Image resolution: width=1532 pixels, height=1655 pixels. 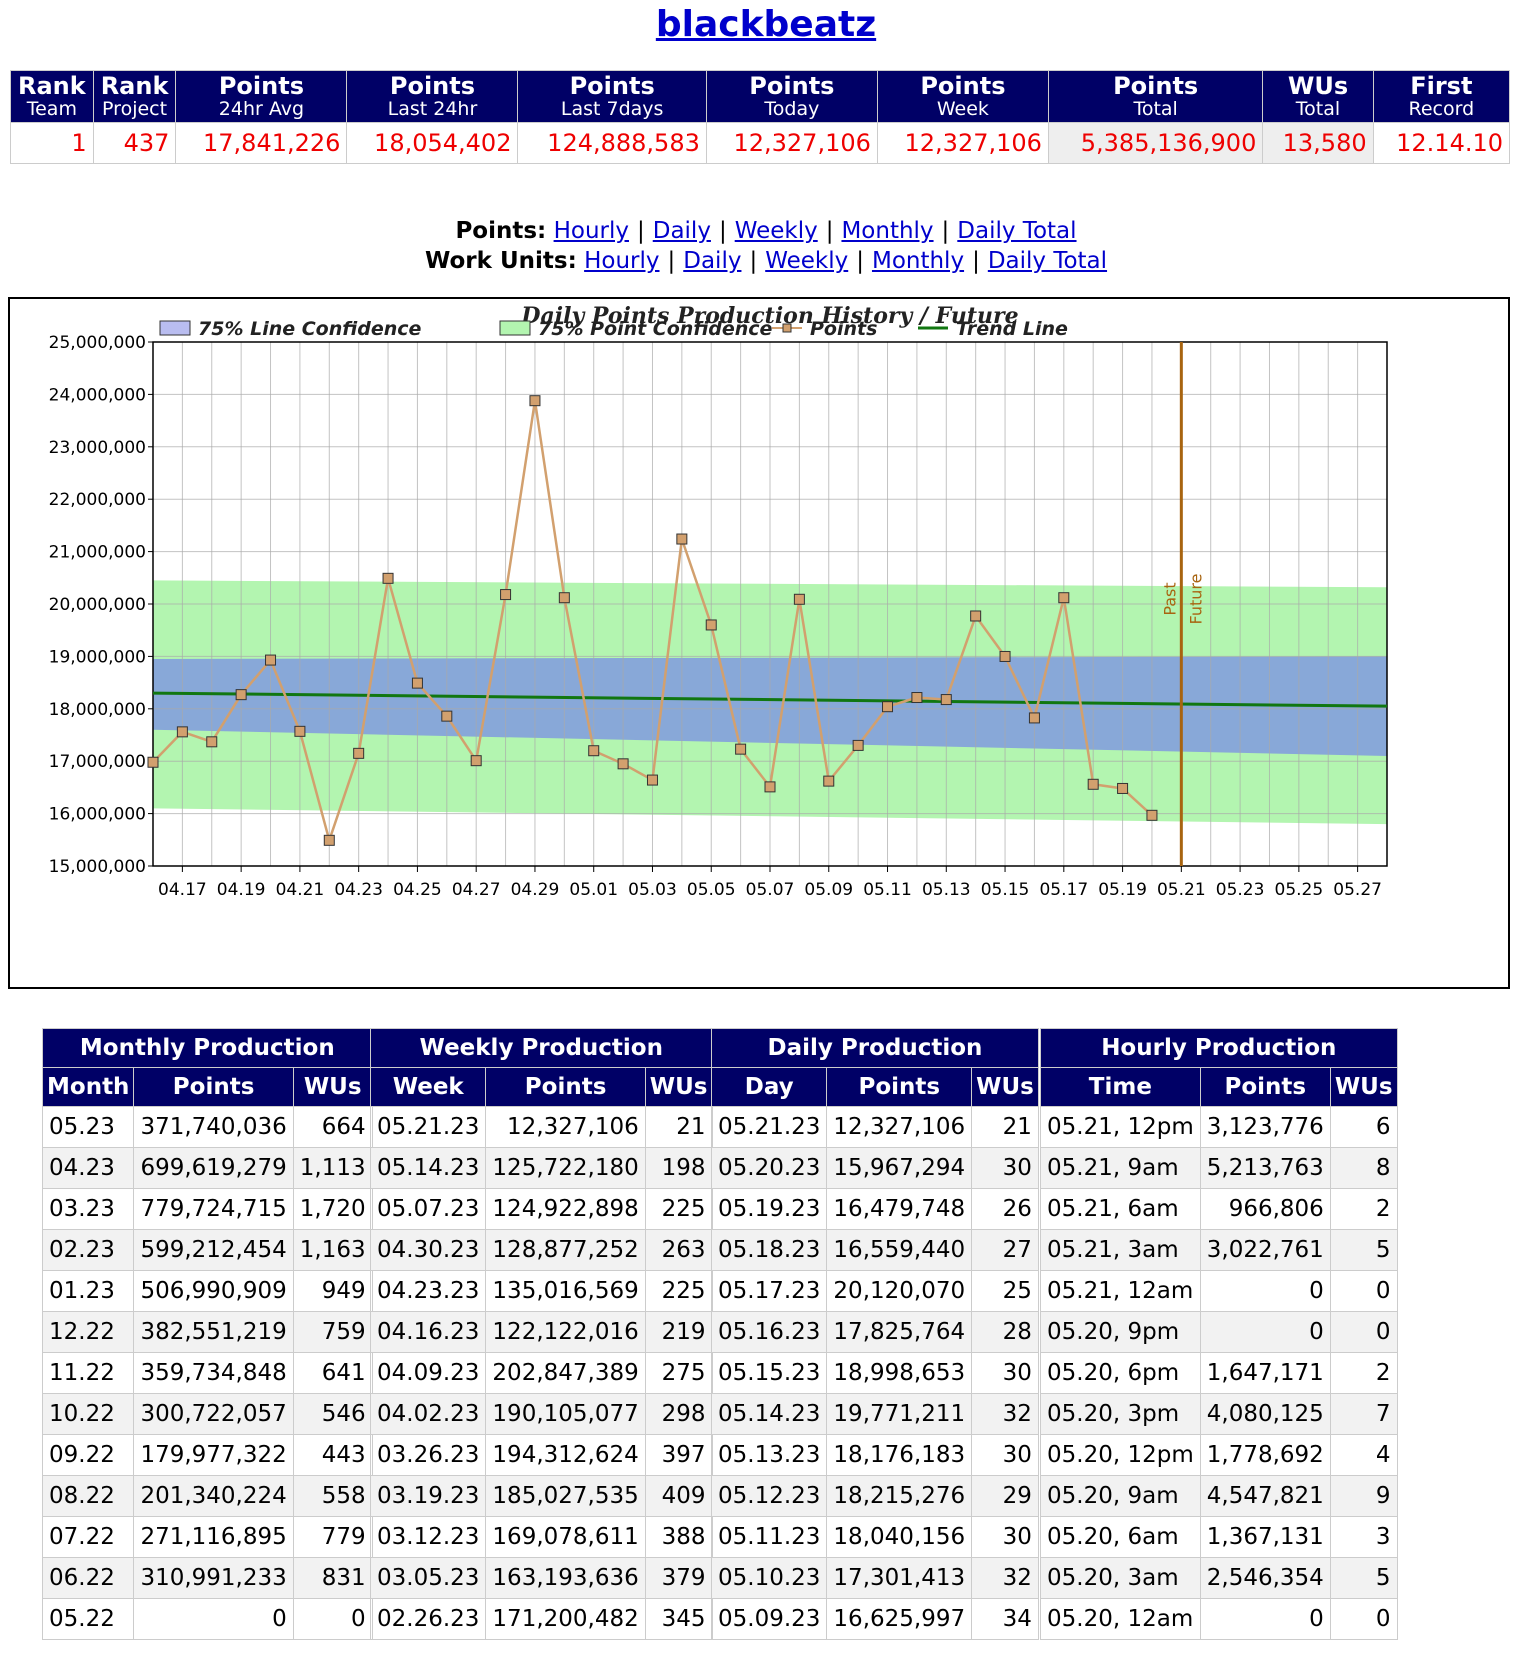 What do you see at coordinates (1005, 1578) in the screenshot?
I see `table-cell: 32` at bounding box center [1005, 1578].